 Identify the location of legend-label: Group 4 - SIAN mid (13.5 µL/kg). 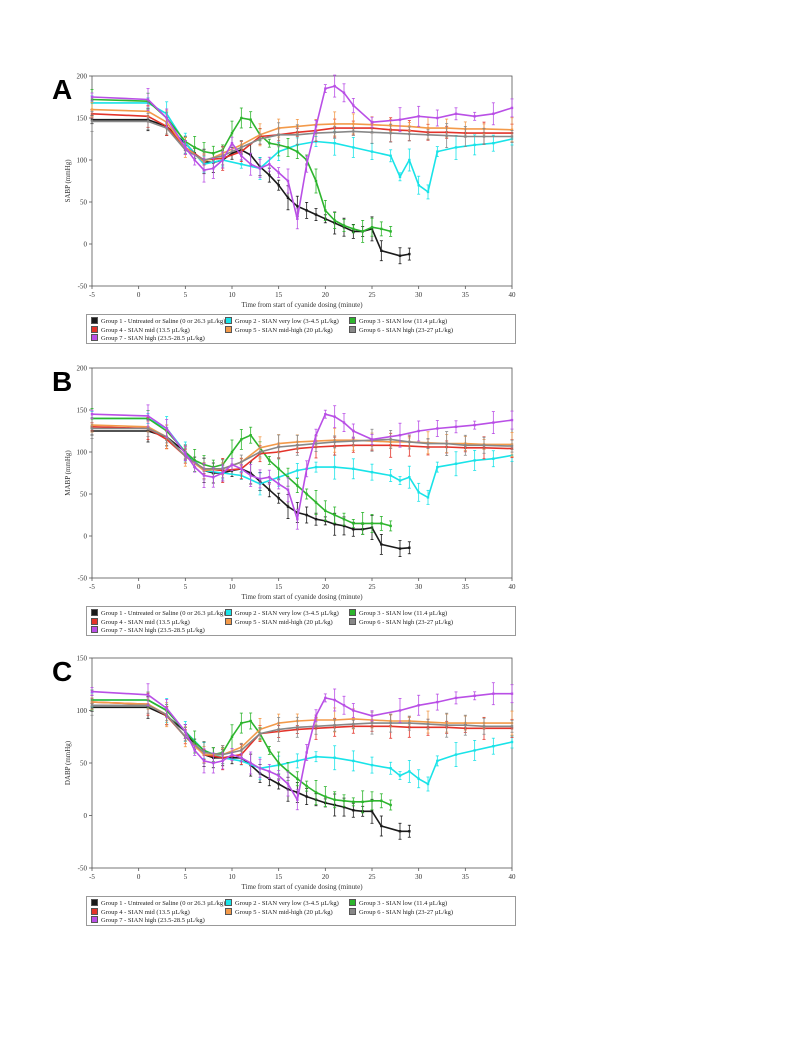
(145, 912).